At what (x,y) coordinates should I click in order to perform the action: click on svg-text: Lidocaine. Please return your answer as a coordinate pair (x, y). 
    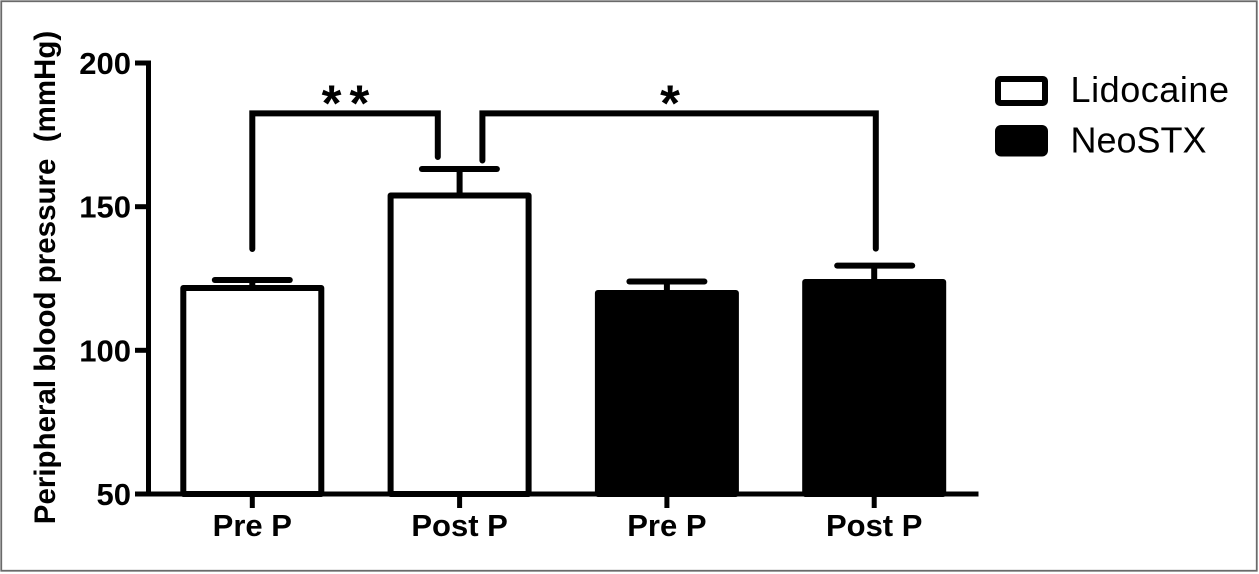
    Looking at the image, I should click on (1150, 89).